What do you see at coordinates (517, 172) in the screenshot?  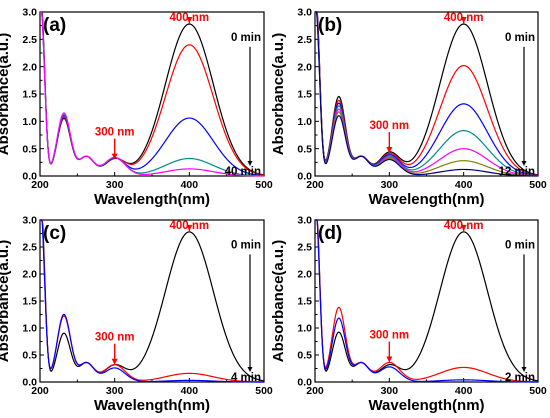 I see `annotation-end-time: 12 min` at bounding box center [517, 172].